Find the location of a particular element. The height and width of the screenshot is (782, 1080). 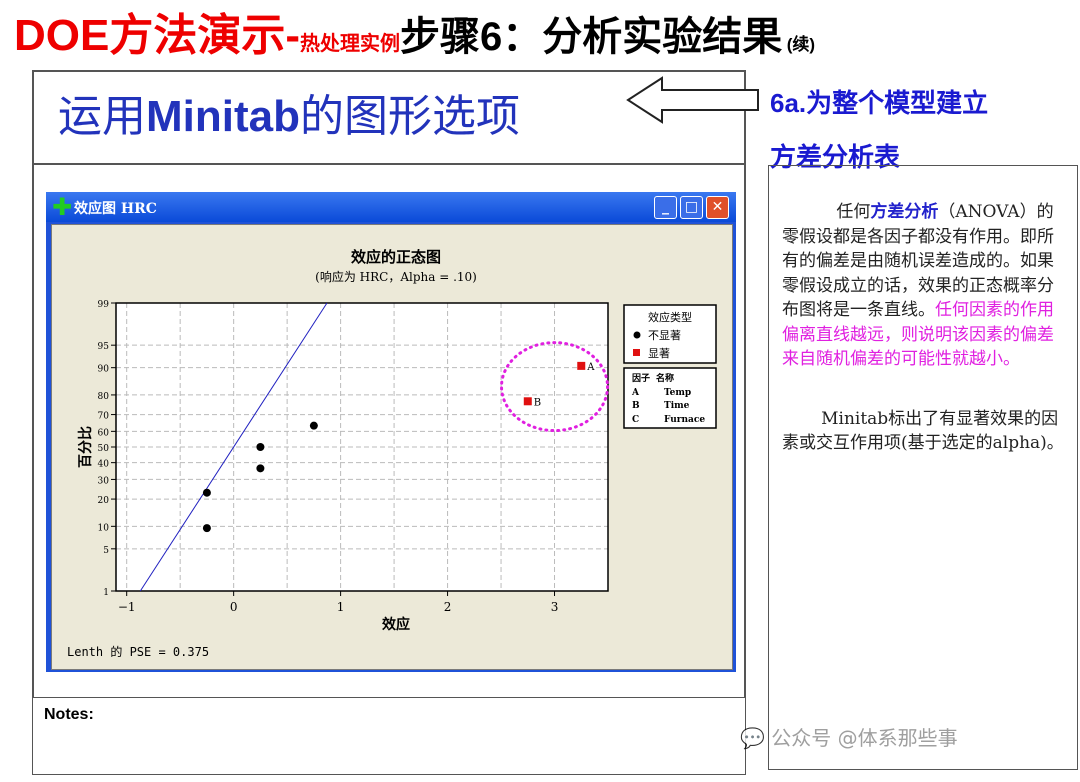

legend-marker-square is located at coordinates (636, 352).